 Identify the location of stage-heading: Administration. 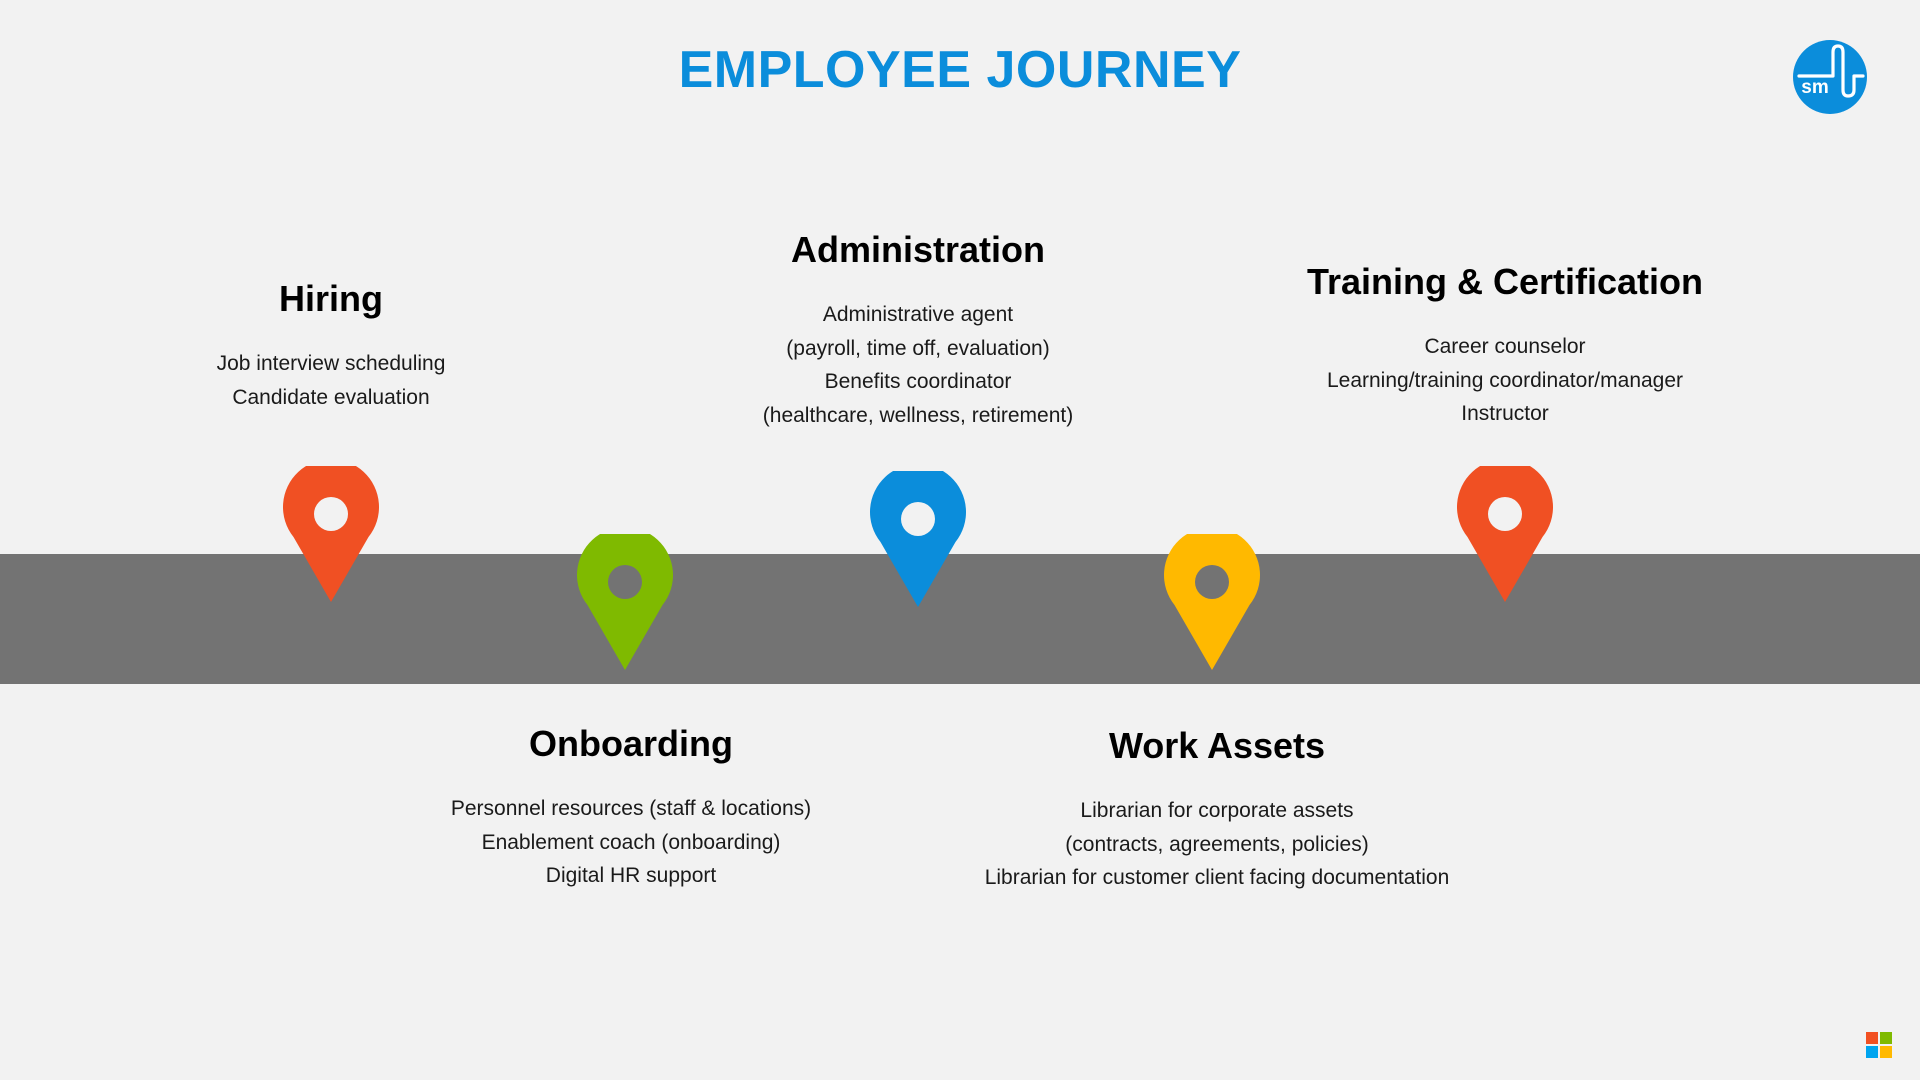
(917, 249).